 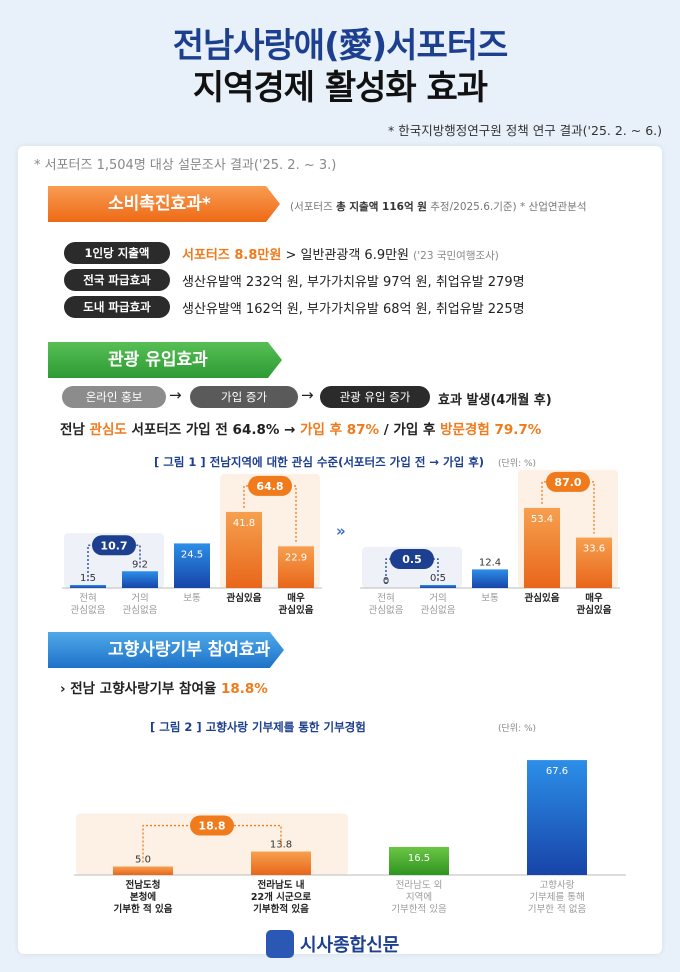 What do you see at coordinates (557, 885) in the screenshot?
I see `category-label: 고향사랑` at bounding box center [557, 885].